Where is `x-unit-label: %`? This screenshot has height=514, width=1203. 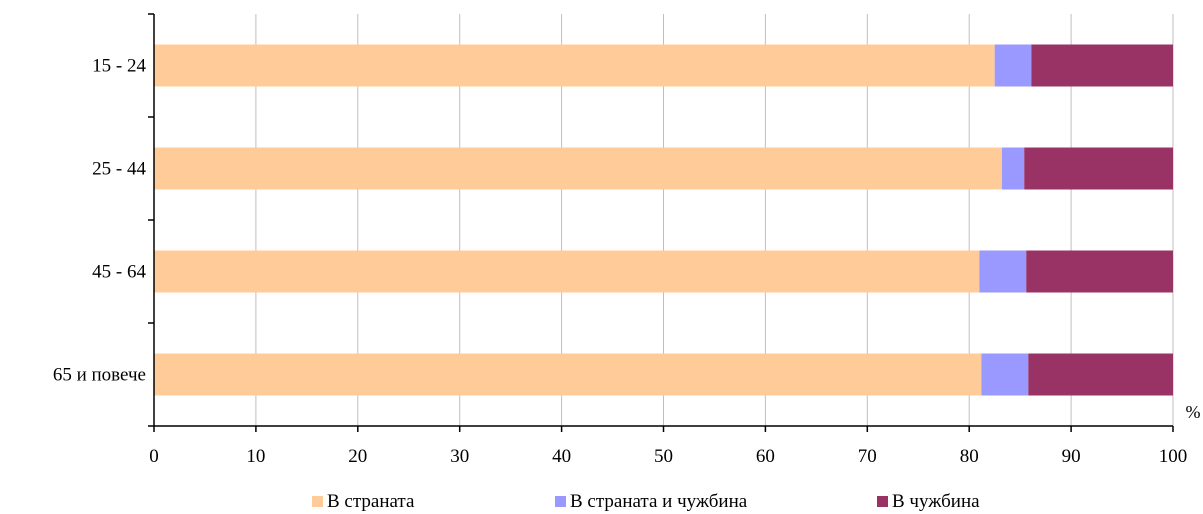 x-unit-label: % is located at coordinates (1193, 412).